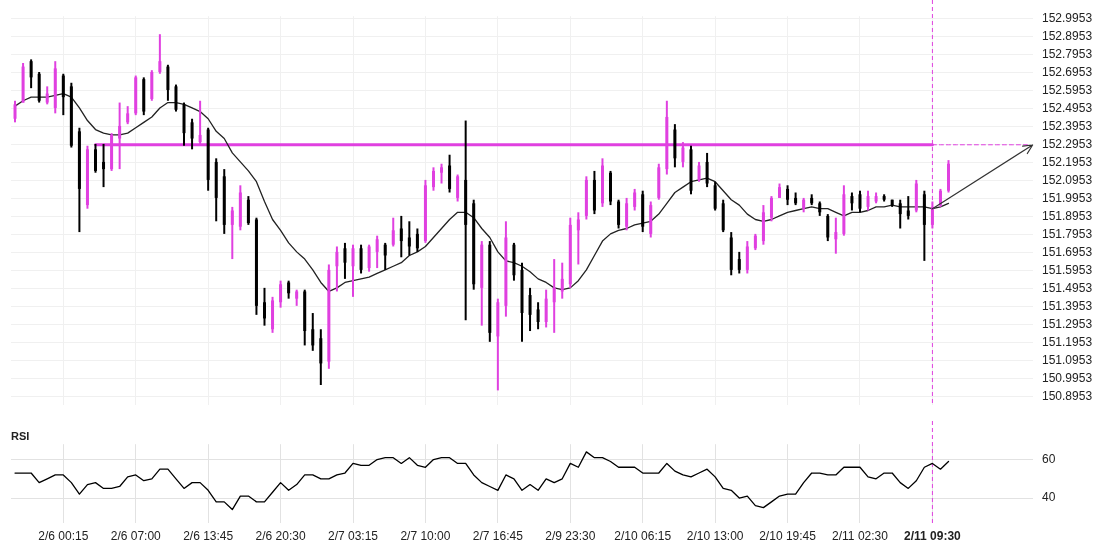 This screenshot has height=550, width=1110. I want to click on x-tick-label: 2/6 07:00, so click(136, 535).